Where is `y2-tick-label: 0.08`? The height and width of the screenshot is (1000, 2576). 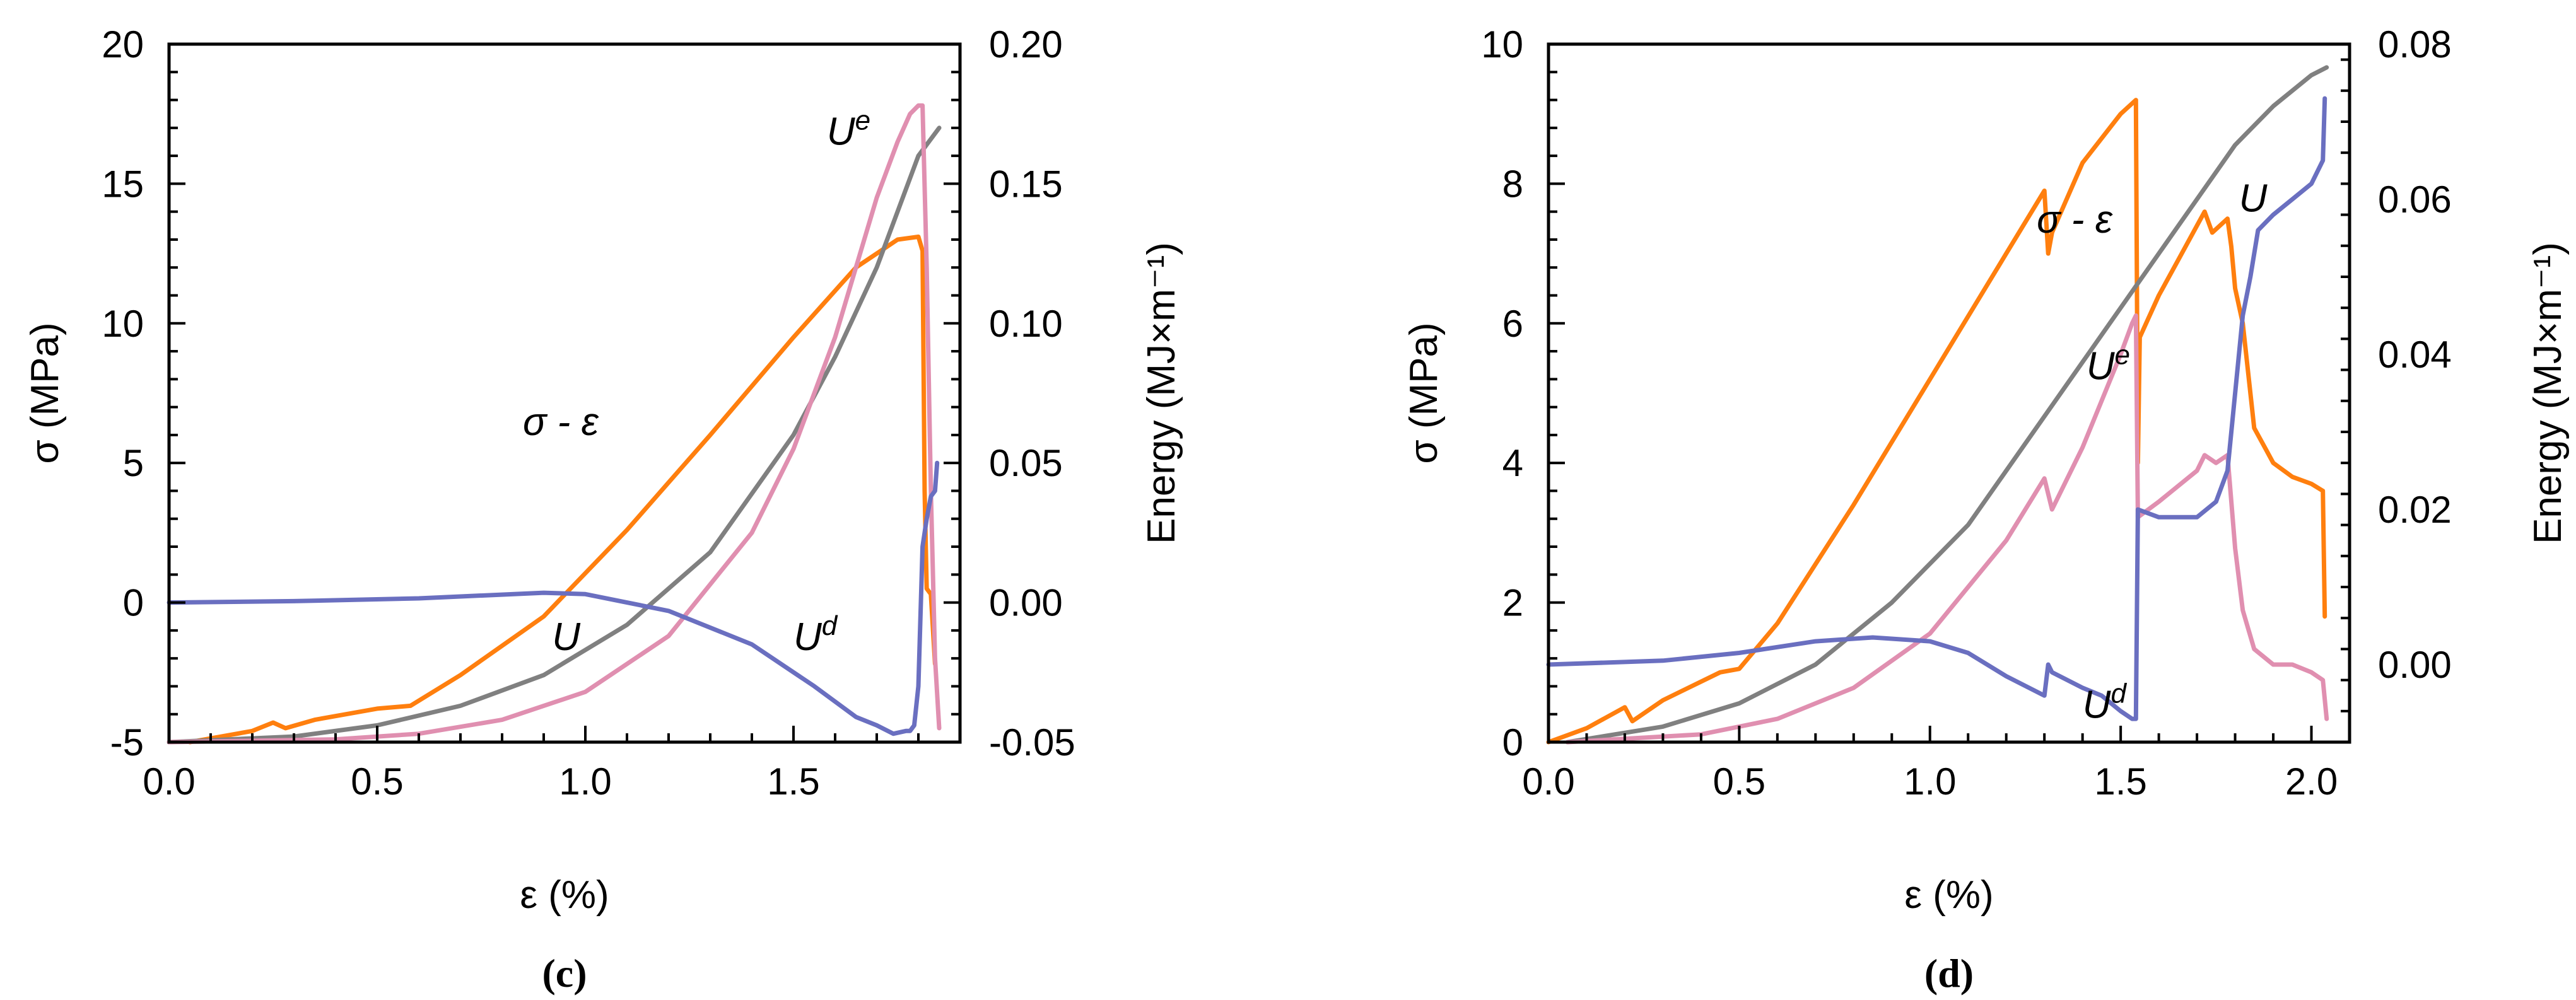
y2-tick-label: 0.08 is located at coordinates (2415, 44).